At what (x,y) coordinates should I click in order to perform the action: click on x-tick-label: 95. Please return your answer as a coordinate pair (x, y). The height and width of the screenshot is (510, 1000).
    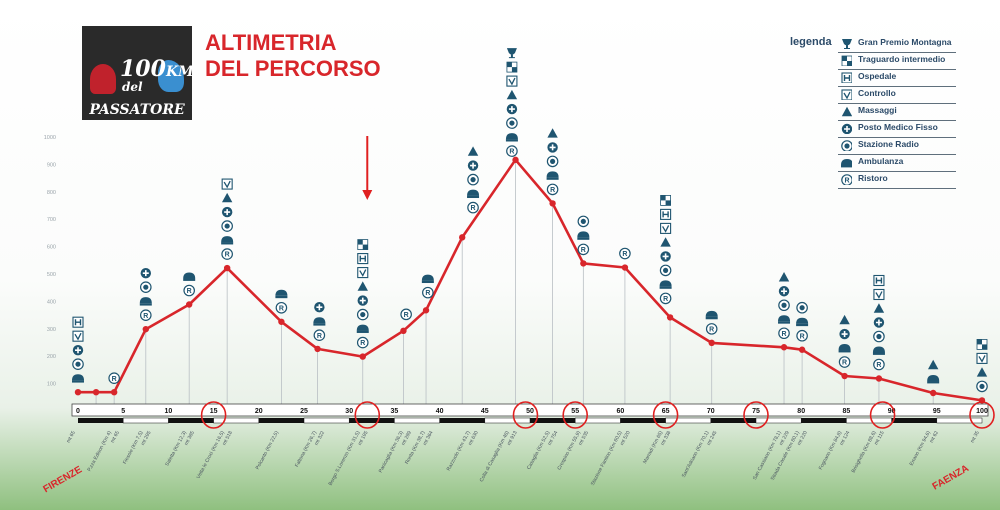
    Looking at the image, I should click on (937, 411).